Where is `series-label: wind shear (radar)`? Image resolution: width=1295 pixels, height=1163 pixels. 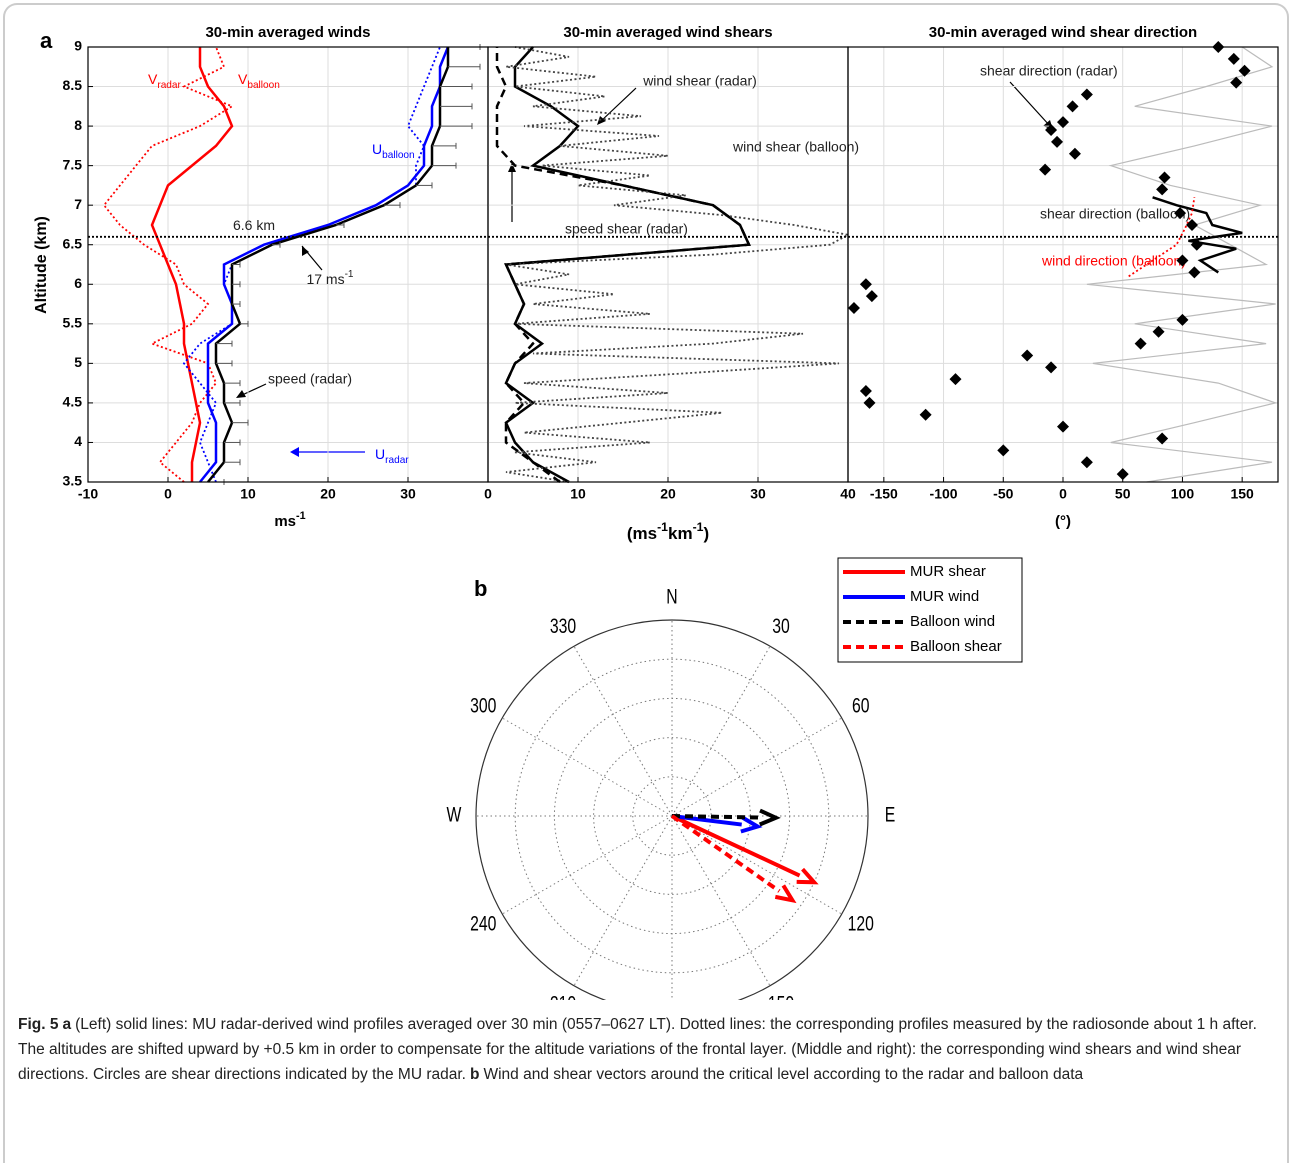
series-label: wind shear (radar) is located at coordinates (699, 81).